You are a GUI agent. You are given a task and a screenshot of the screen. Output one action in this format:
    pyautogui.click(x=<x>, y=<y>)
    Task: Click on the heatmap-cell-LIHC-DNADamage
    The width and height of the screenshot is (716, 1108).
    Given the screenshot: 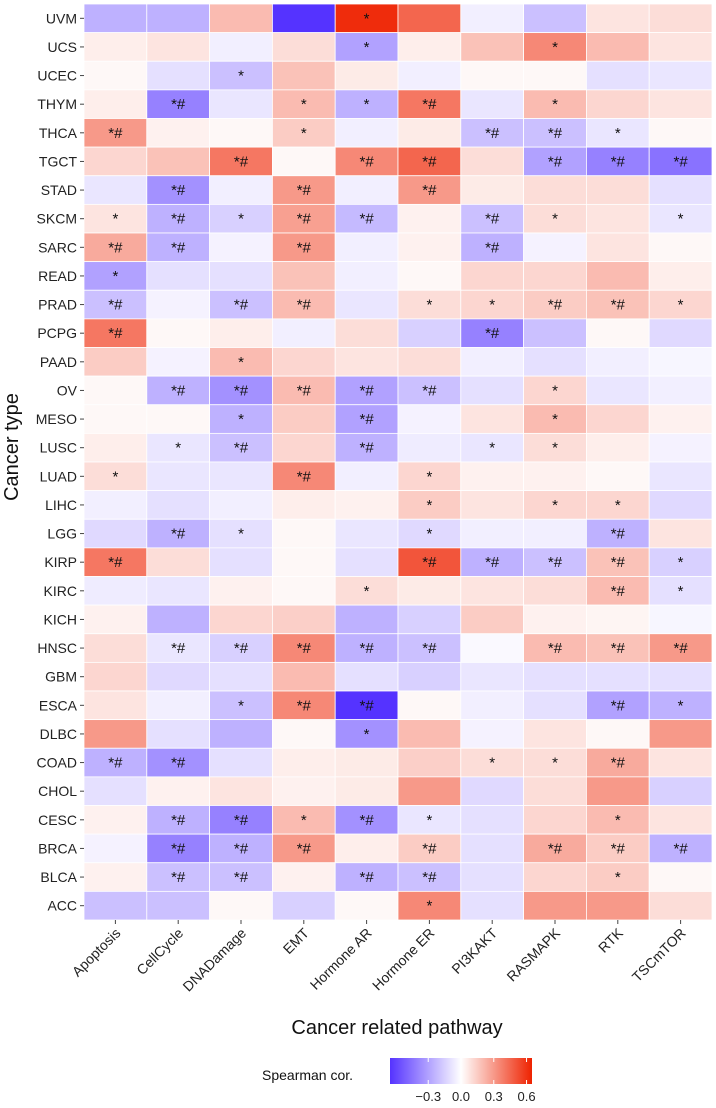 What is the action you would take?
    pyautogui.click(x=241, y=505)
    